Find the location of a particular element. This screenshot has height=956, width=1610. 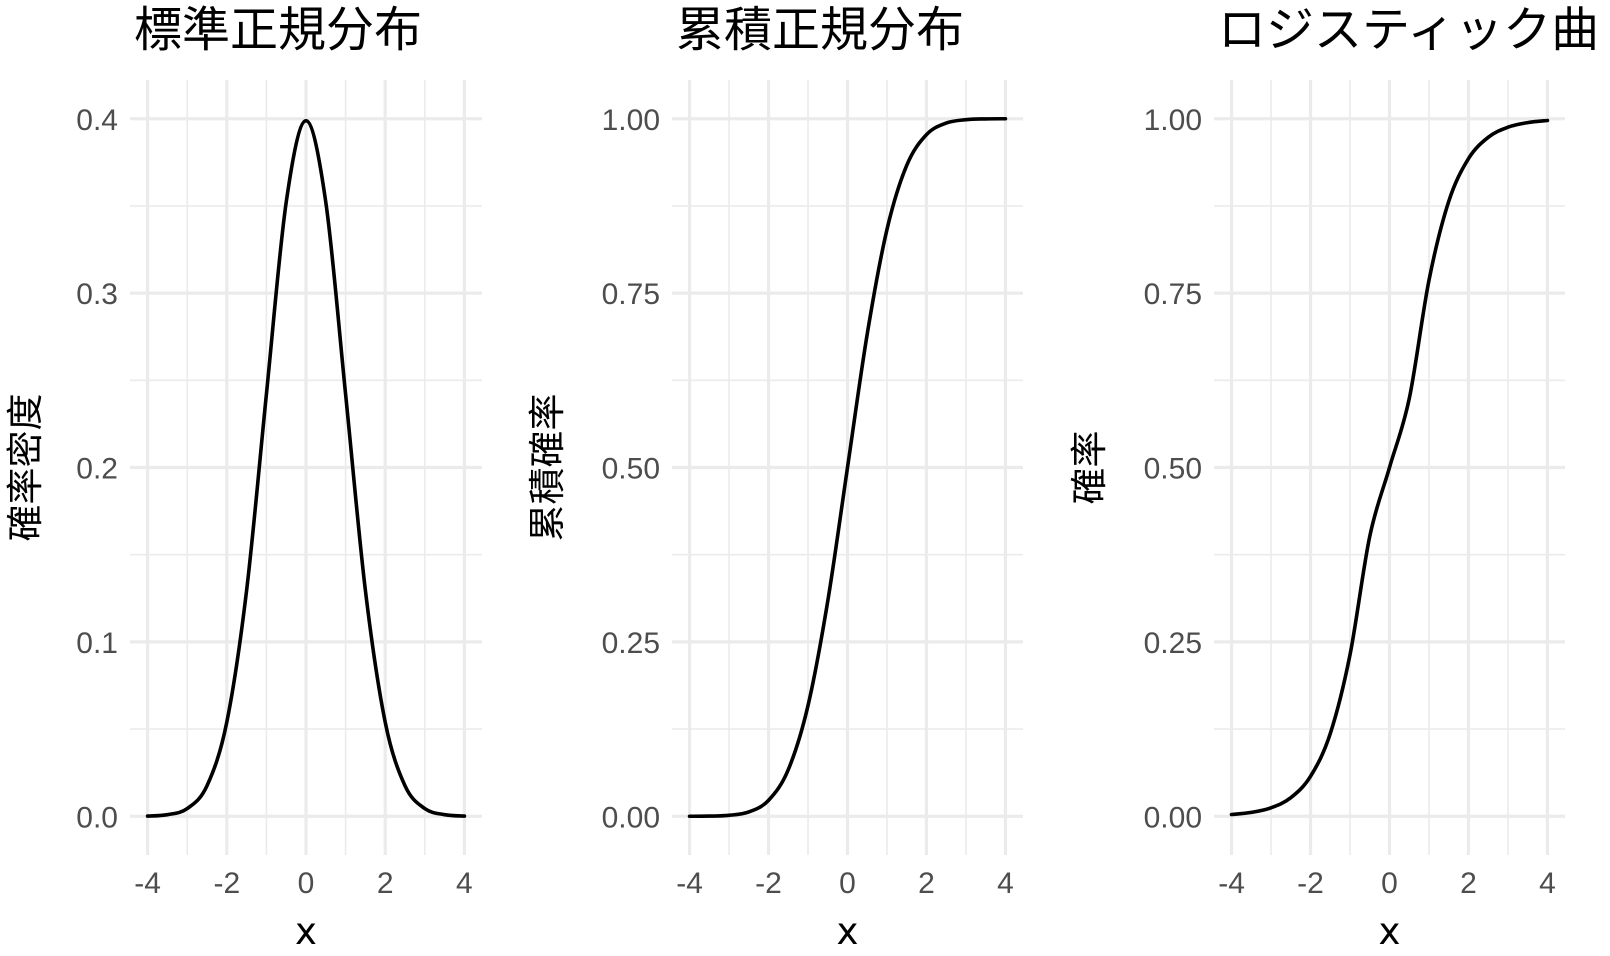

y-tick-label: 0.3 is located at coordinates (97, 294).